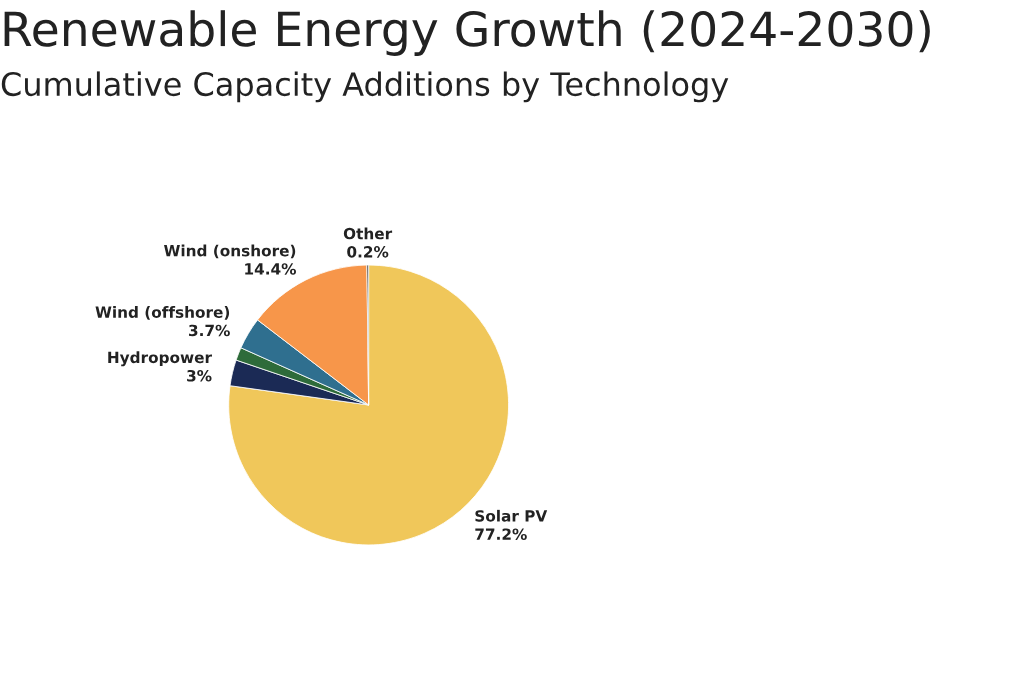  I want to click on data-label: 3%, so click(199, 375).